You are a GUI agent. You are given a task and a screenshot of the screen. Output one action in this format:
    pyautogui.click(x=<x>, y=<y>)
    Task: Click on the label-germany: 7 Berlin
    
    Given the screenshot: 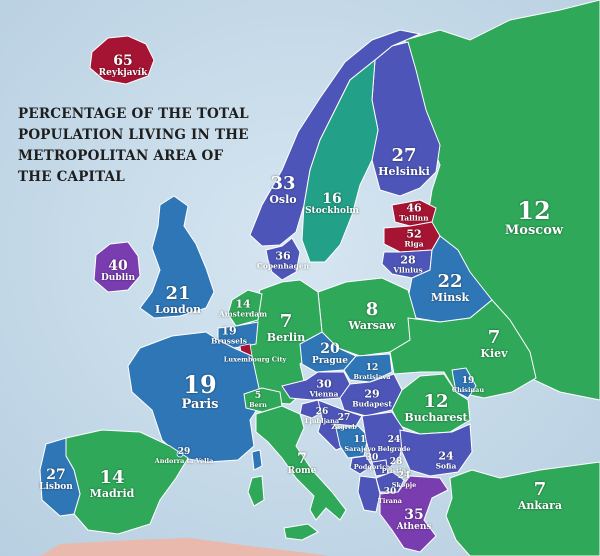 What is the action you would take?
    pyautogui.click(x=286, y=327)
    